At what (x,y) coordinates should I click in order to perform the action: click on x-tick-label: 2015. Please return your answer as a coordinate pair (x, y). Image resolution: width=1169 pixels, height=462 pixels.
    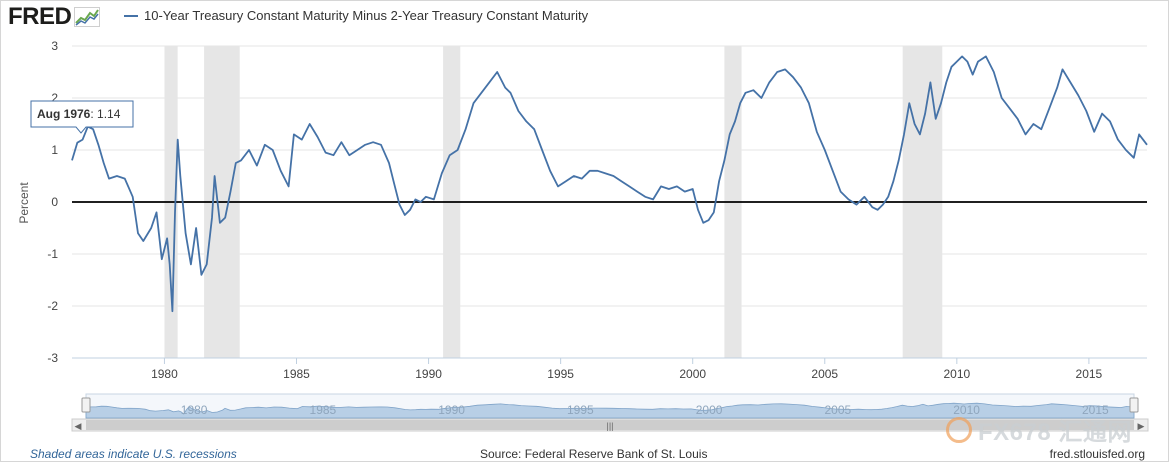
    Looking at the image, I should click on (1089, 374).